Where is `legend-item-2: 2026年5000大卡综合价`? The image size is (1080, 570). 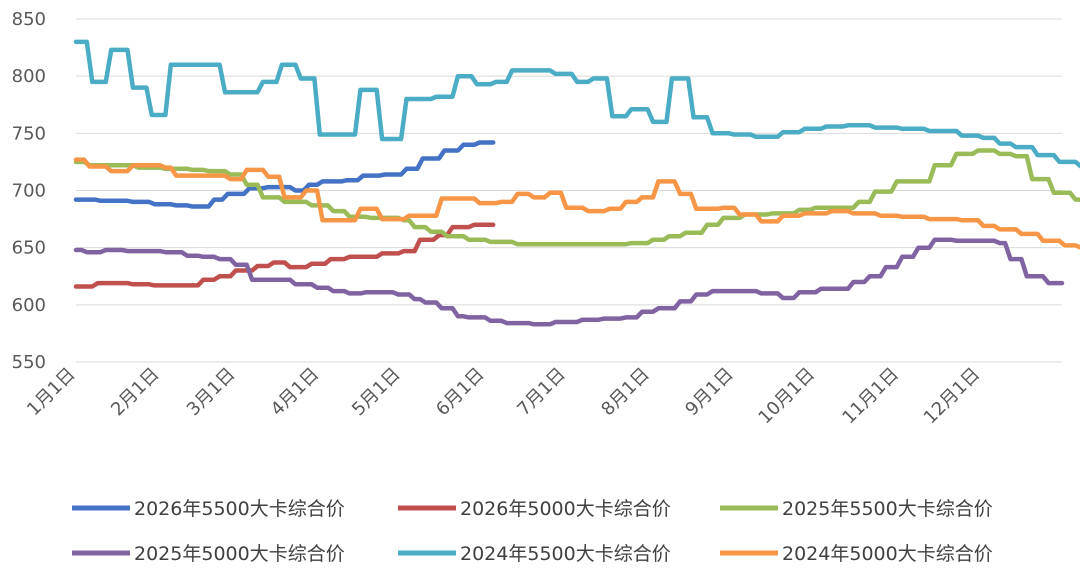 legend-item-2: 2026年5000大卡综合价 is located at coordinates (534, 509).